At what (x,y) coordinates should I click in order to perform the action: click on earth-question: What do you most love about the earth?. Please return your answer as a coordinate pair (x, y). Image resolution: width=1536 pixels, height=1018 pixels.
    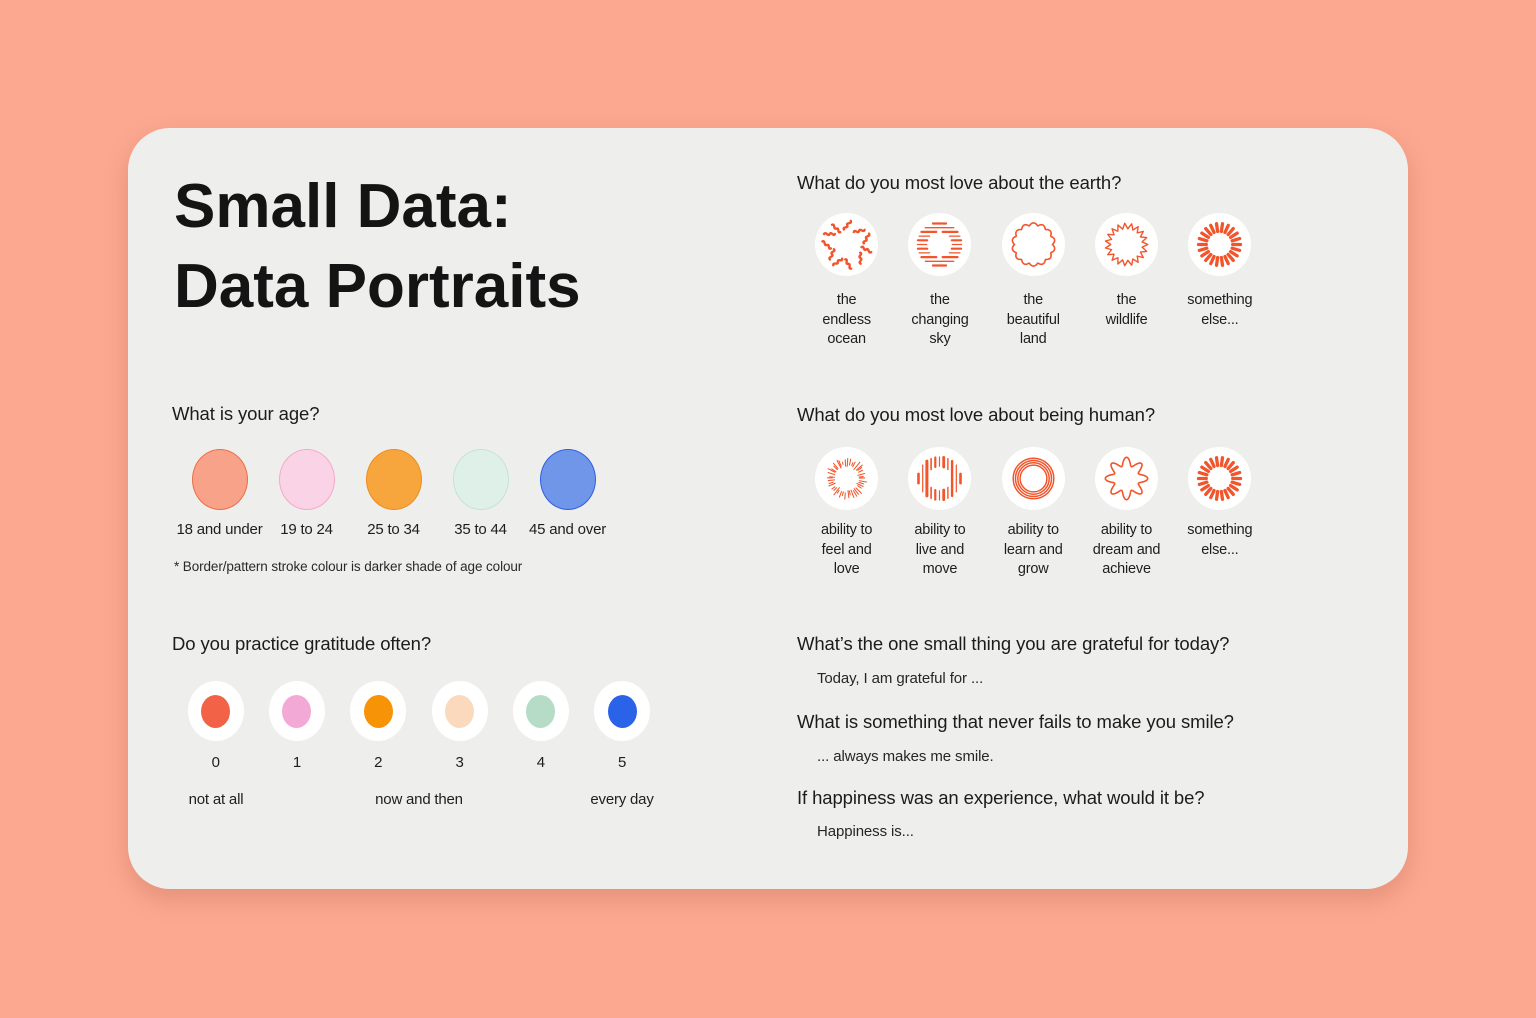
    Looking at the image, I should click on (959, 182).